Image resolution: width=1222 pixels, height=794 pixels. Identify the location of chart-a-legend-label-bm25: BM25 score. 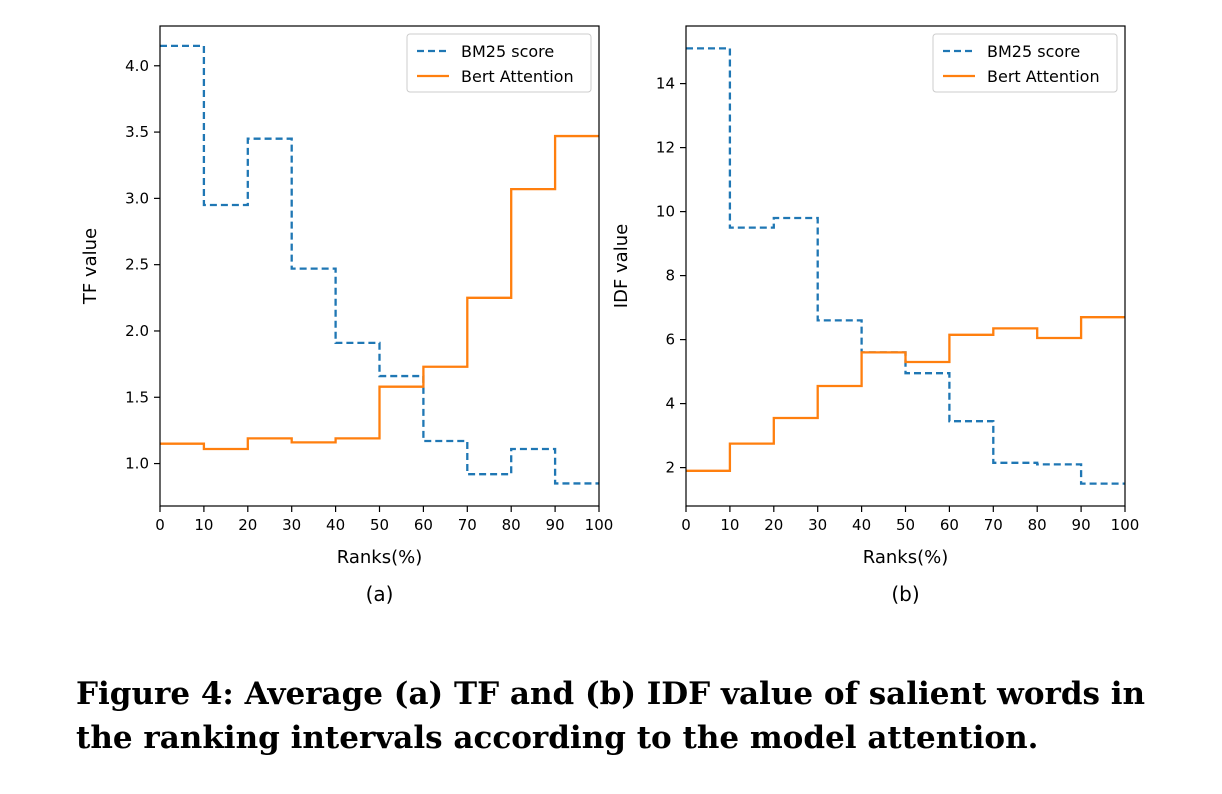
(507, 51).